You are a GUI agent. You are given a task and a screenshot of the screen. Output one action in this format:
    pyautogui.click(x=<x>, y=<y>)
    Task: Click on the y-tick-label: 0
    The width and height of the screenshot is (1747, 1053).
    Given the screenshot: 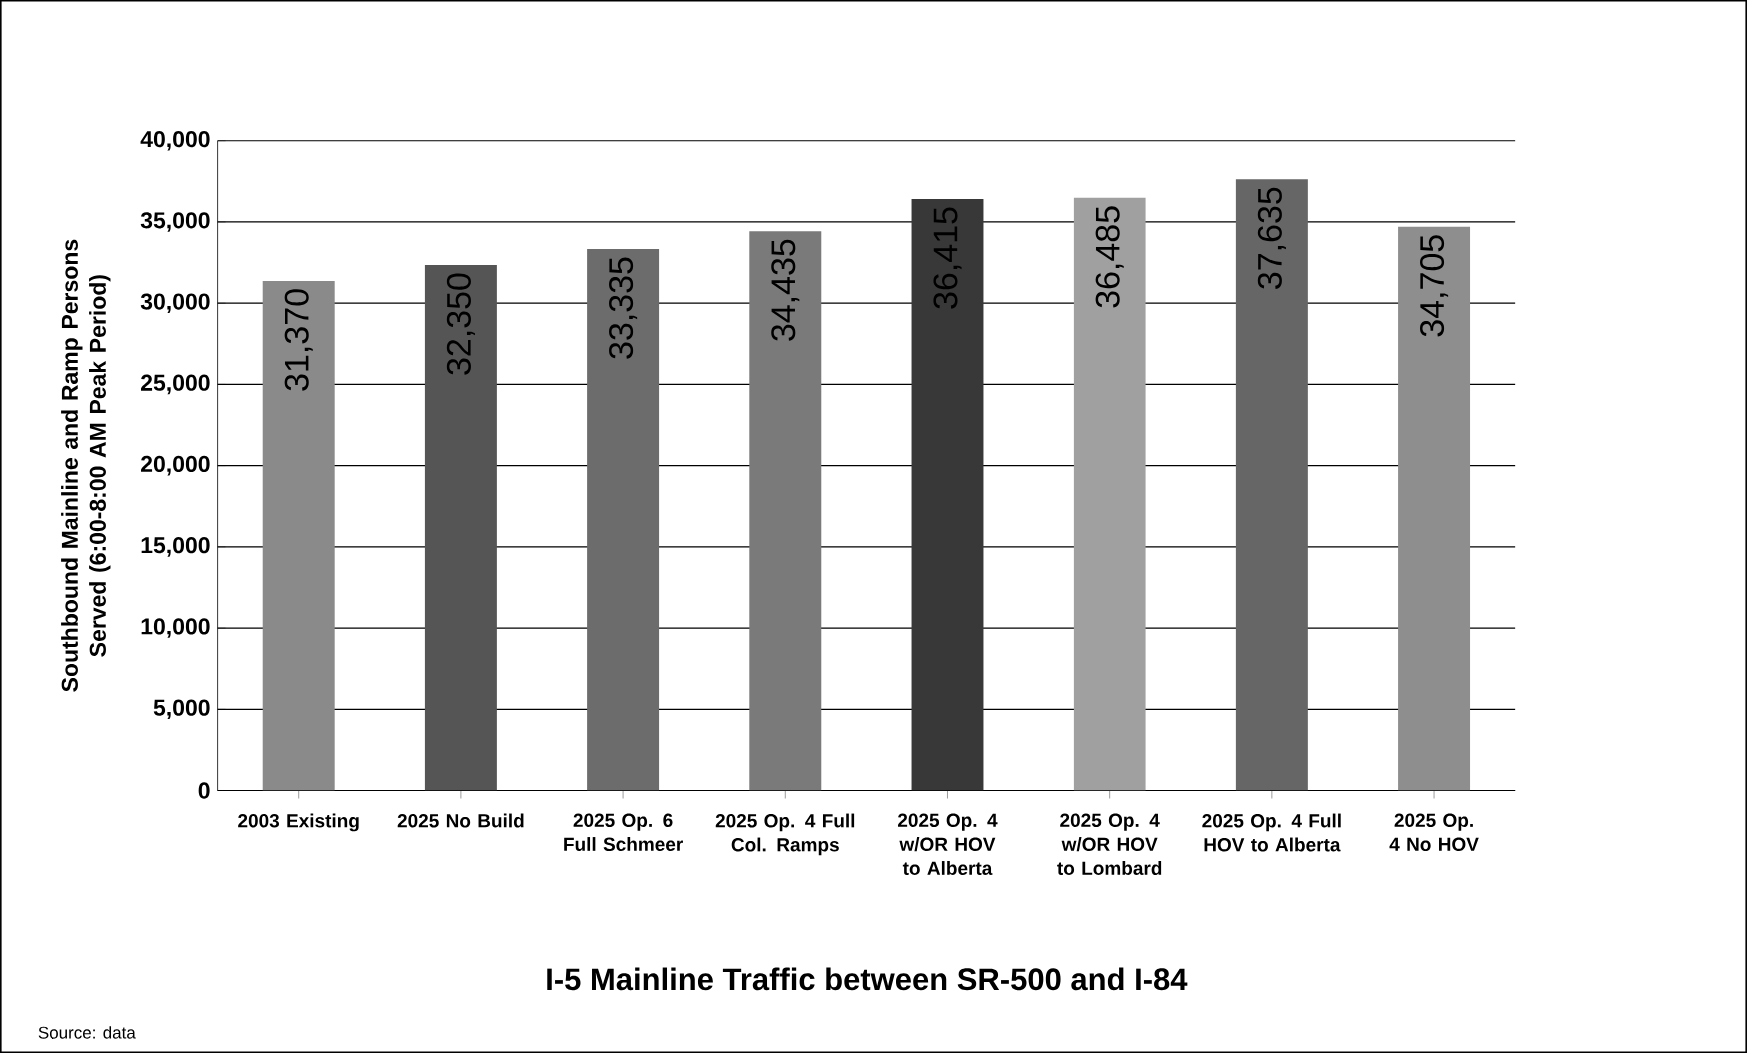 What is the action you would take?
    pyautogui.click(x=204, y=790)
    